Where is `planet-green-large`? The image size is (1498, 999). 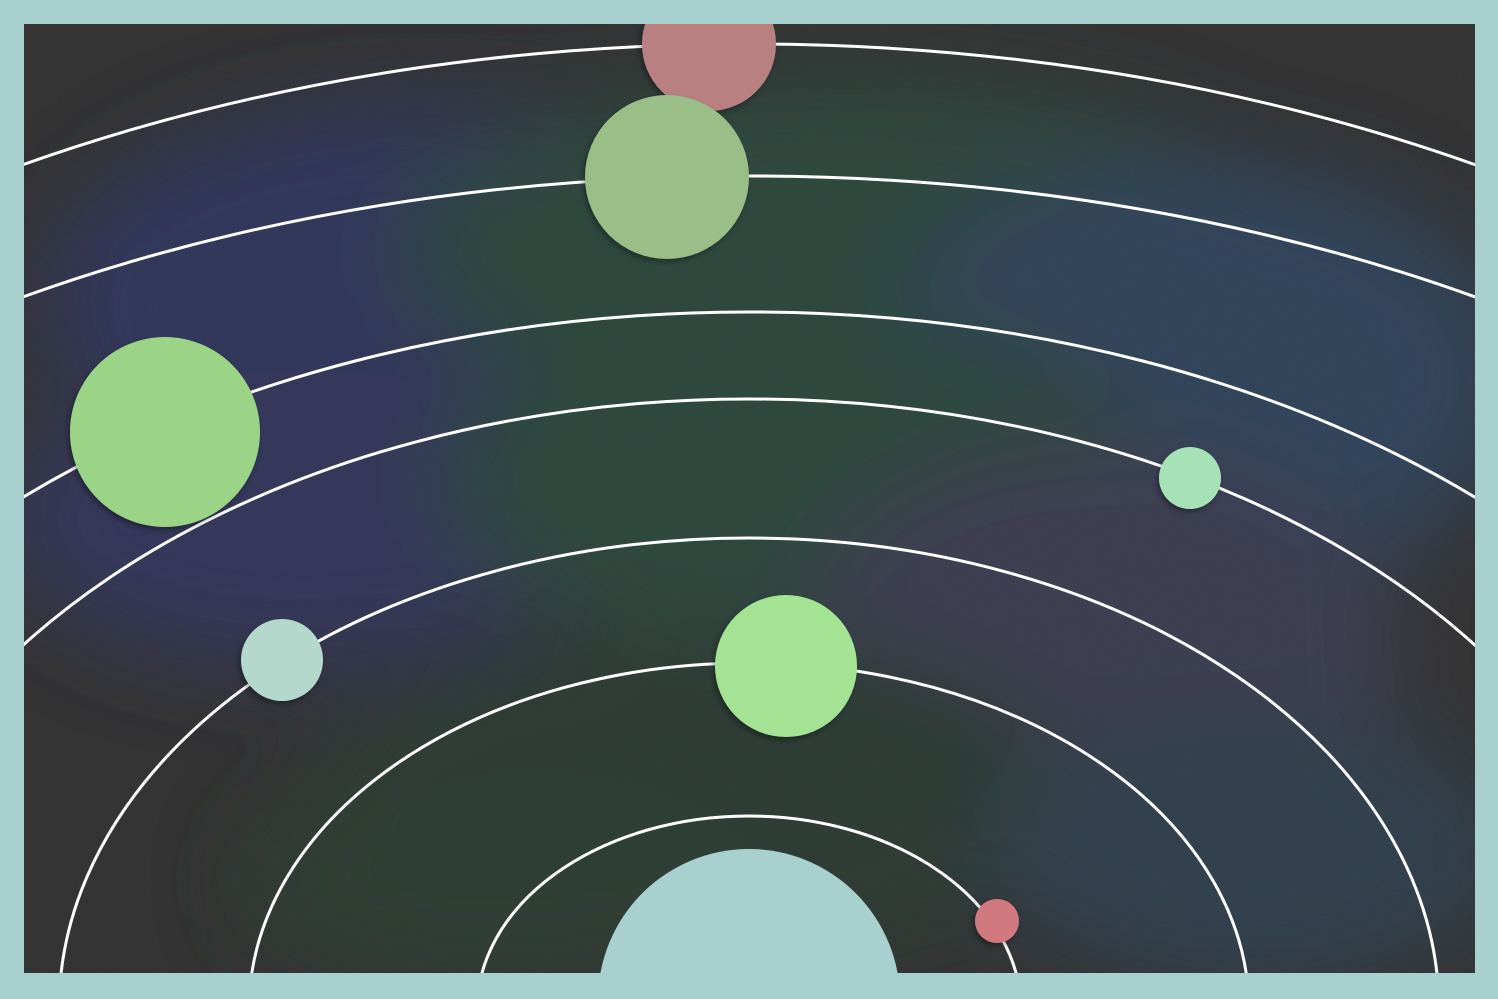 planet-green-large is located at coordinates (165, 432).